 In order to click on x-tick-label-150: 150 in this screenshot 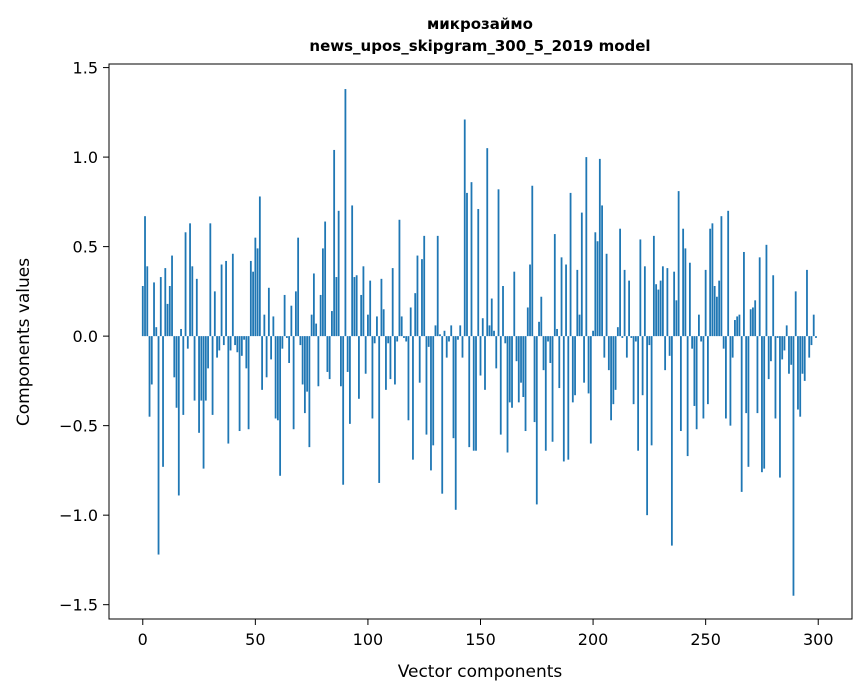, I will do `click(480, 639)`.